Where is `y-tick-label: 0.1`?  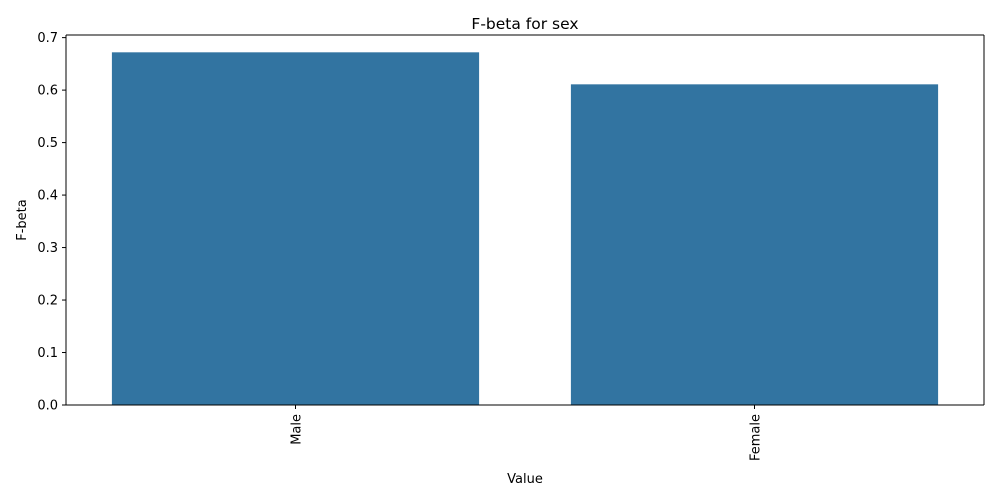 y-tick-label: 0.1 is located at coordinates (47, 353).